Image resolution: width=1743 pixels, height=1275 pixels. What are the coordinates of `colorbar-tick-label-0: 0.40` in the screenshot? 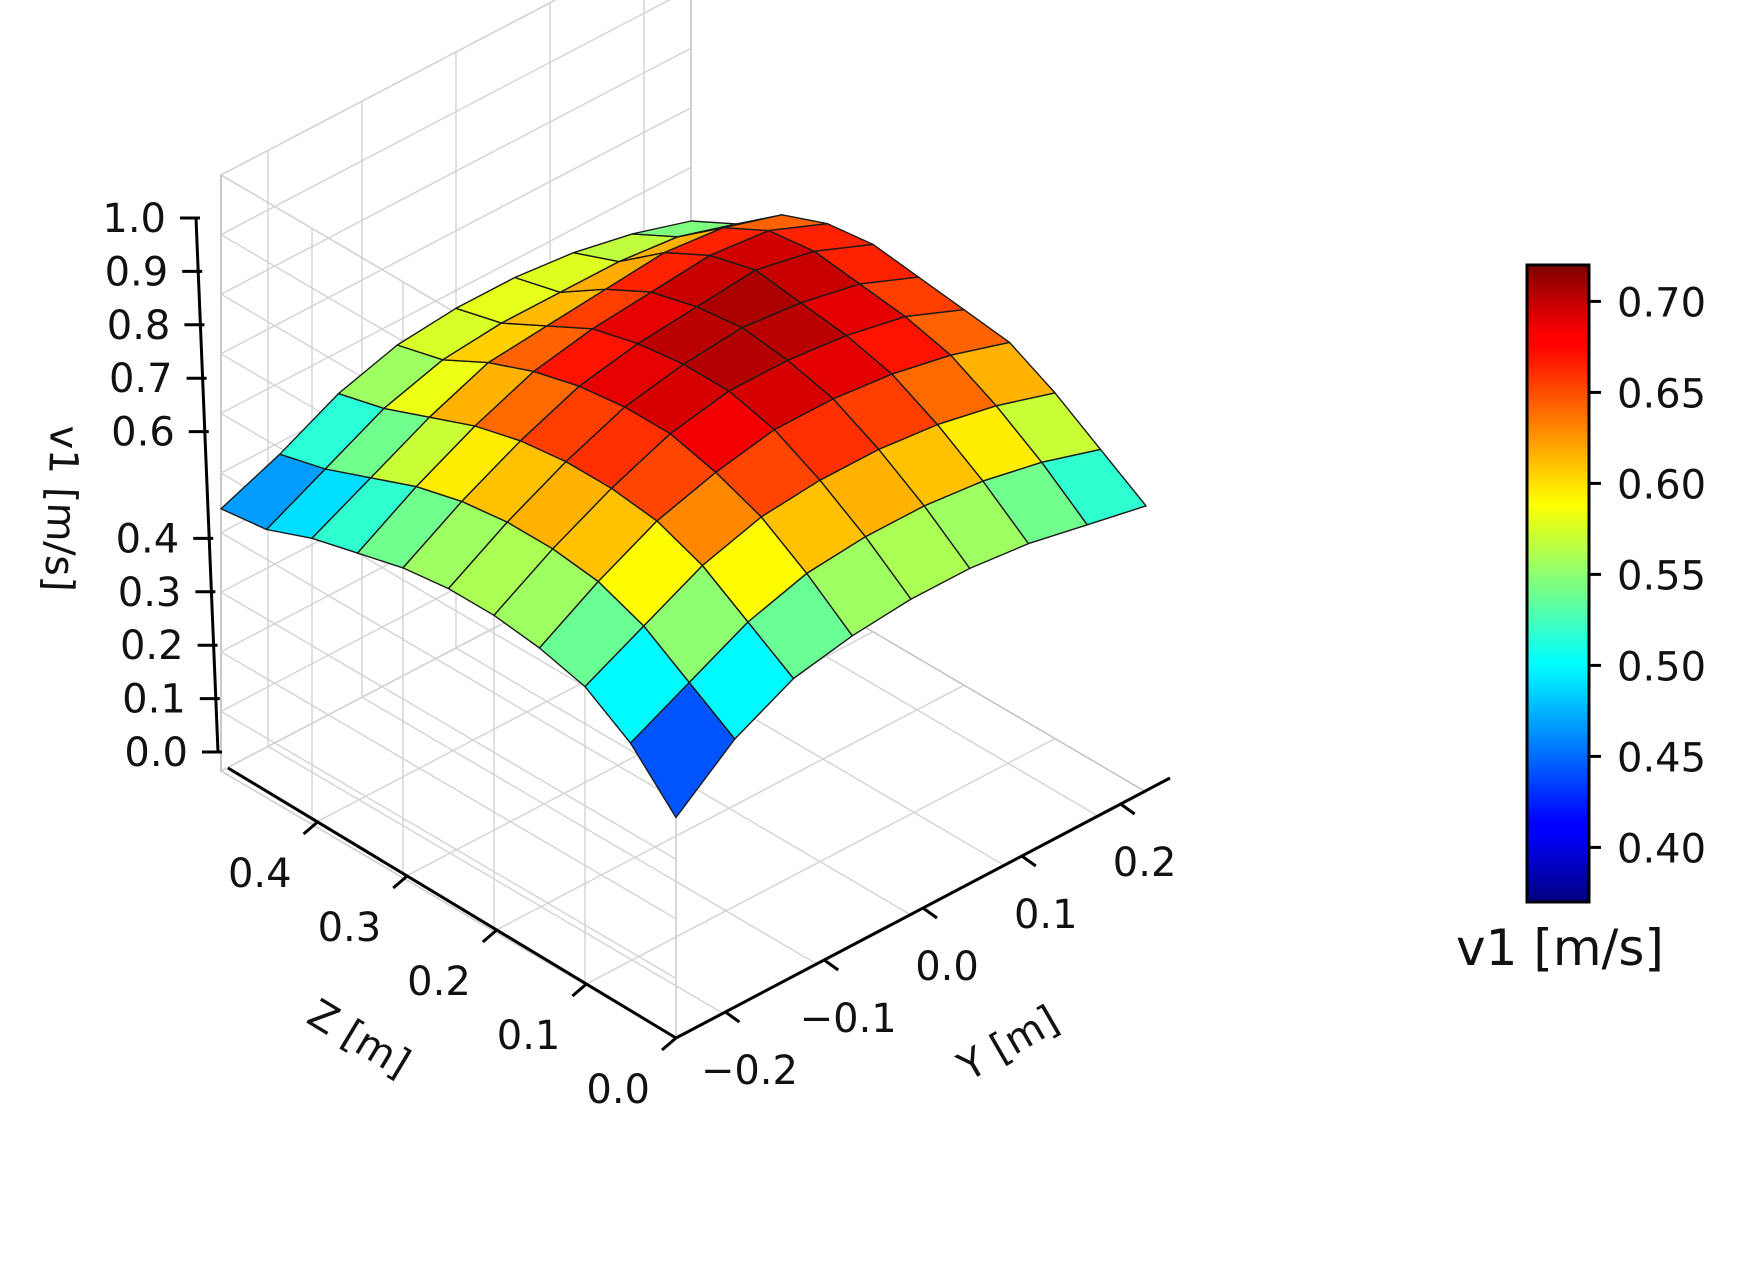 It's located at (1661, 849).